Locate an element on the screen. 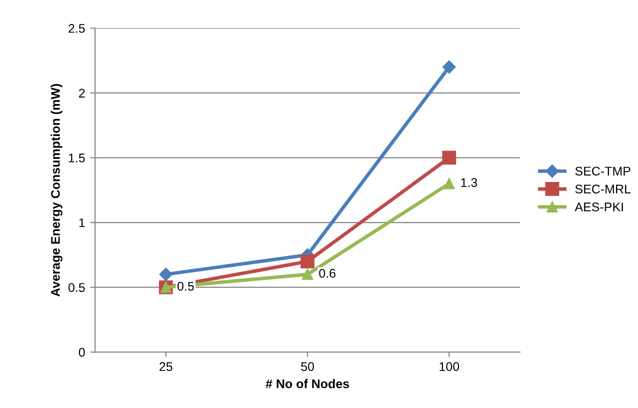 The height and width of the screenshot is (408, 638). y-tick-label: 2.5 is located at coordinates (76, 28).